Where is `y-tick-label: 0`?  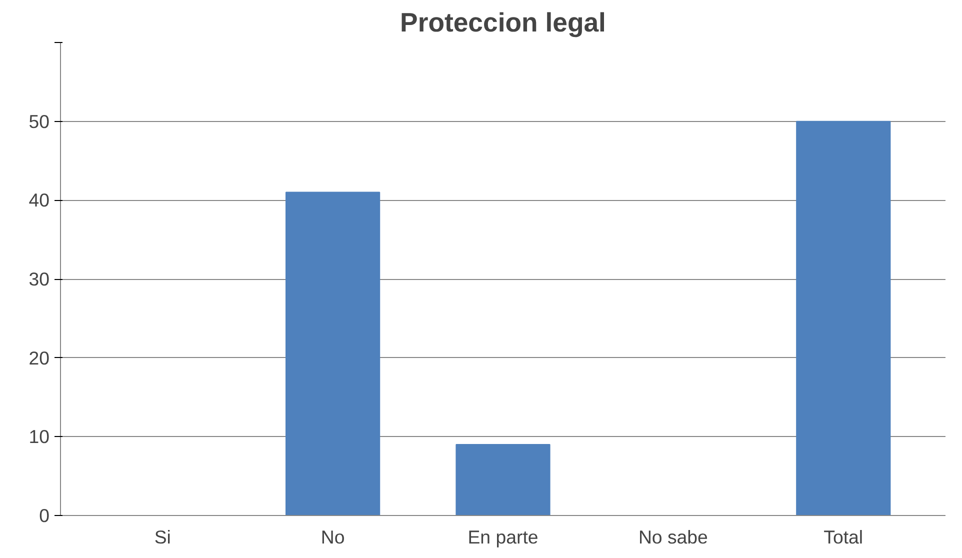 y-tick-label: 0 is located at coordinates (44, 515).